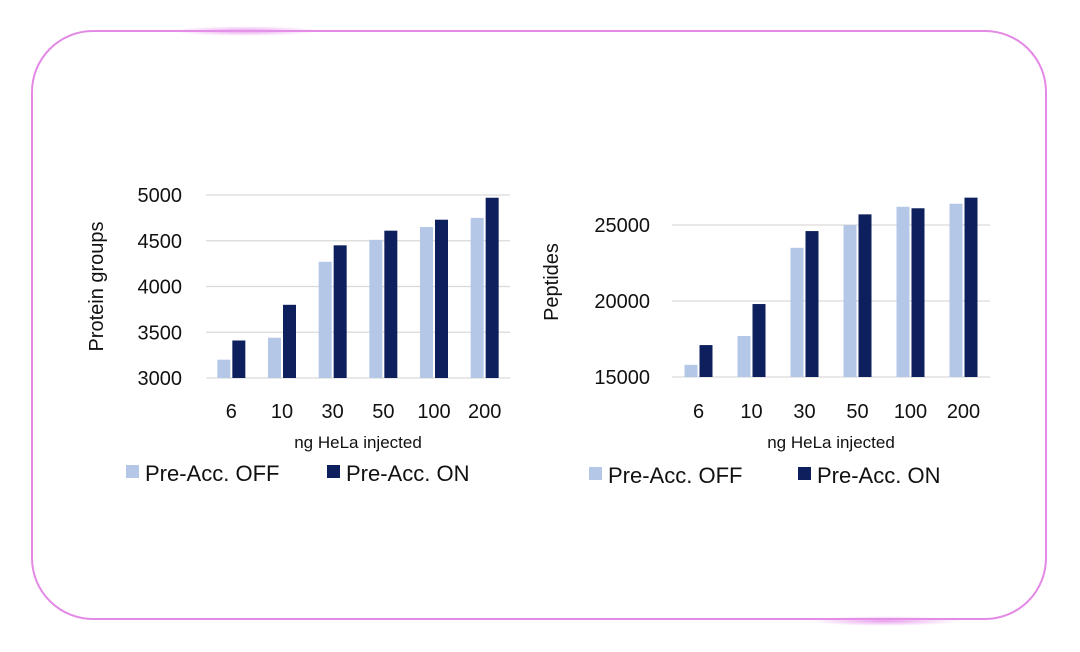  What do you see at coordinates (160, 196) in the screenshot?
I see `y-tick-label: 5000` at bounding box center [160, 196].